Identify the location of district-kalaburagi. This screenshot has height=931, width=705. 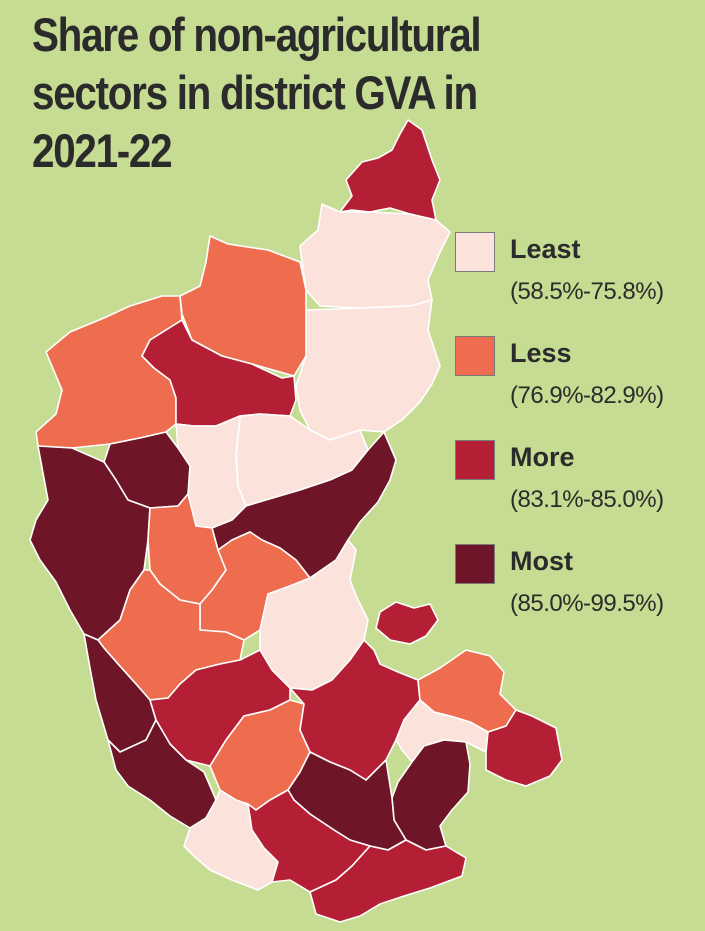
(375, 256).